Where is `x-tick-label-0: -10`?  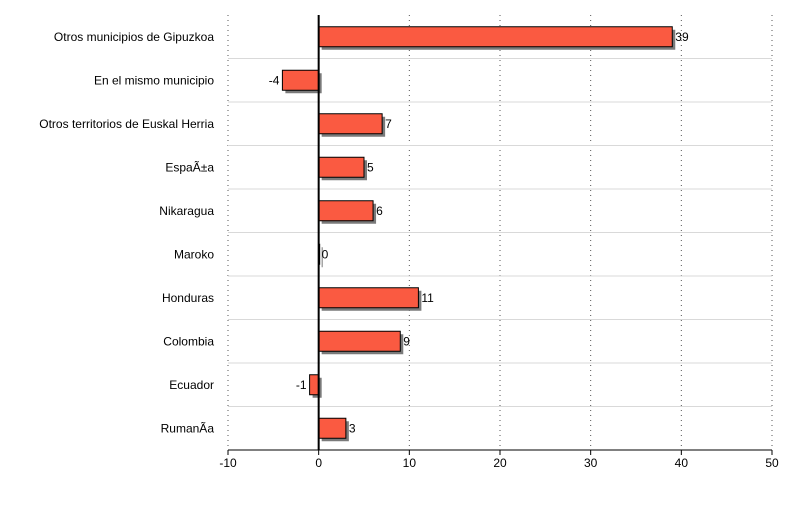 x-tick-label-0: -10 is located at coordinates (228, 463).